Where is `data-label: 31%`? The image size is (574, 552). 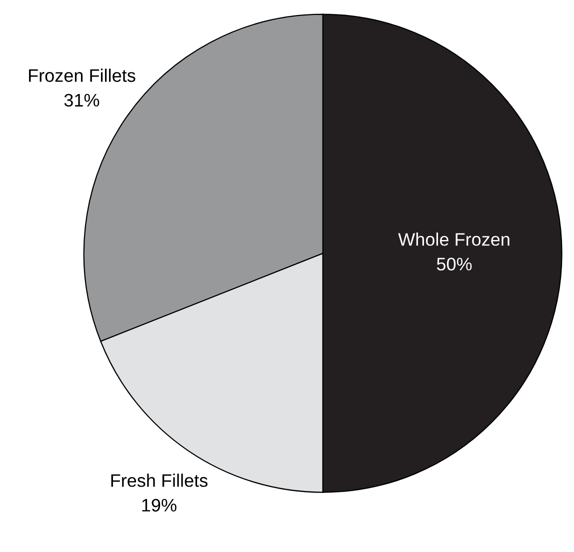
data-label: 31% is located at coordinates (82, 100).